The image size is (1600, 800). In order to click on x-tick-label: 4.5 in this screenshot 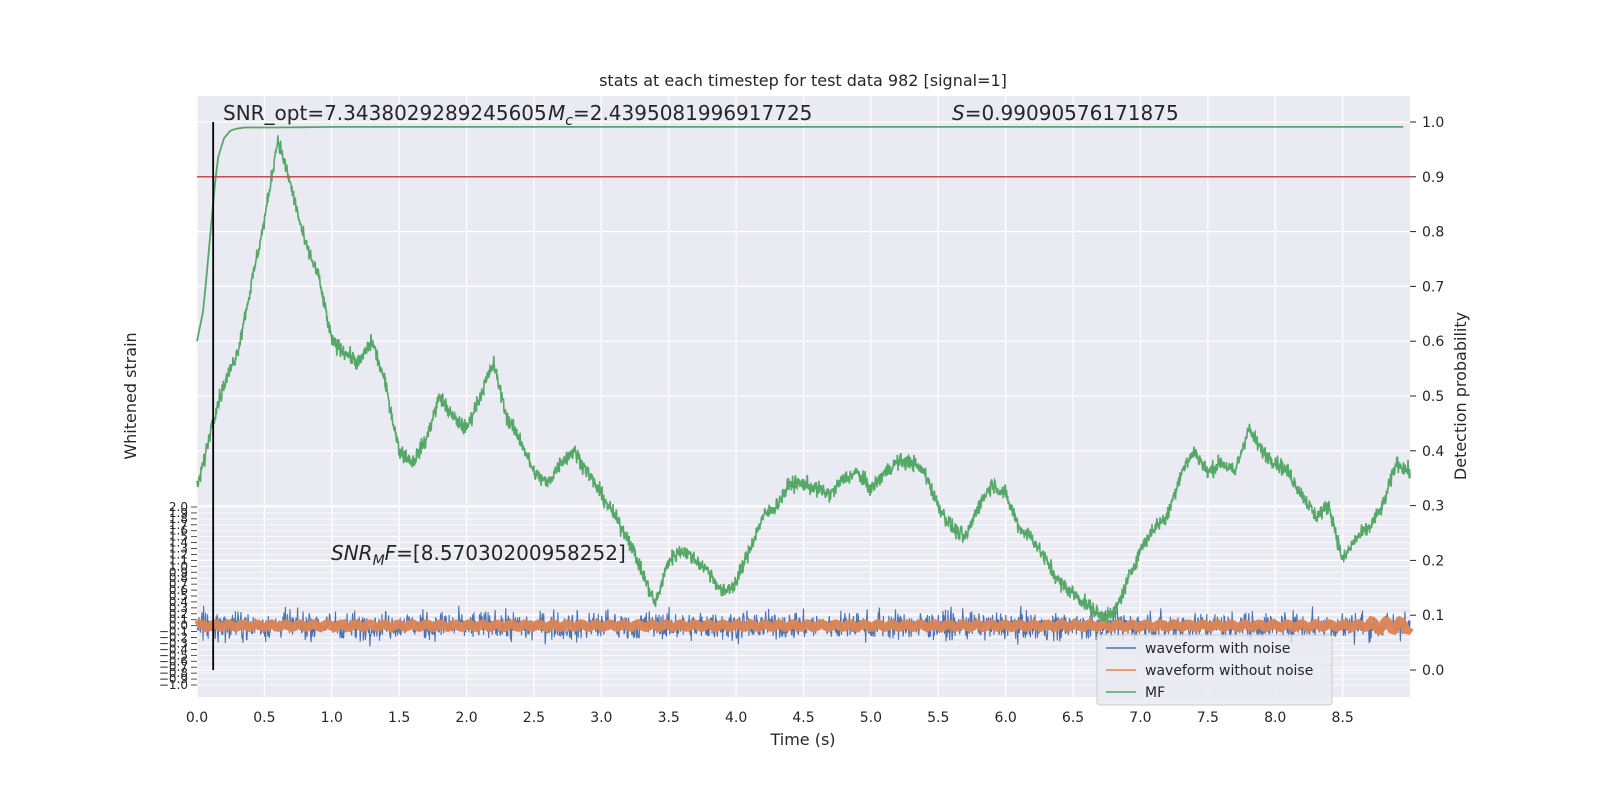, I will do `click(803, 718)`.